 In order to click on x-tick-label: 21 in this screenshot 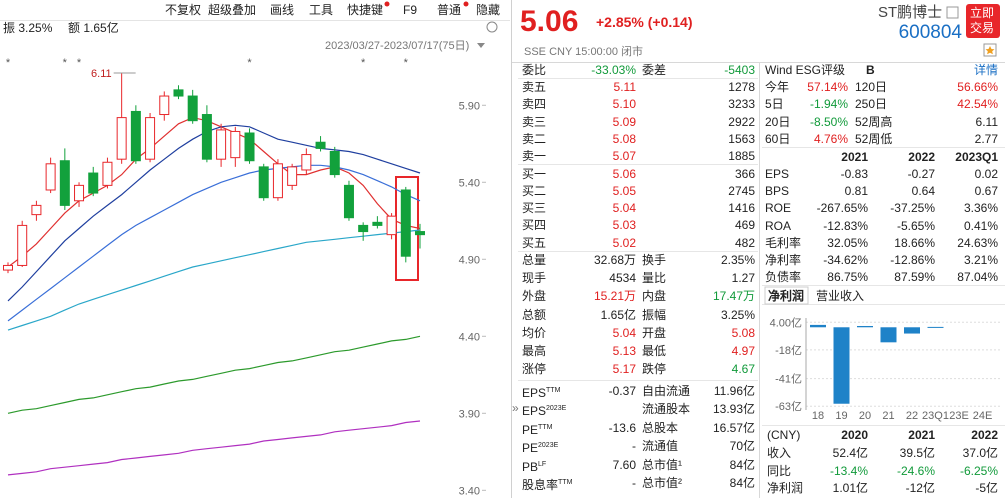, I will do `click(888, 416)`.